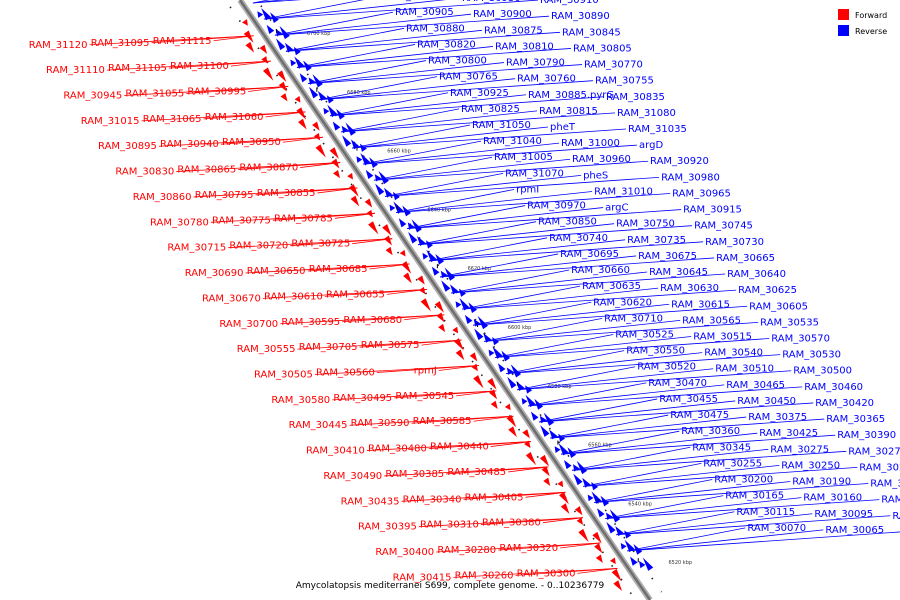 This screenshot has height=600, width=900. What do you see at coordinates (338, 269) in the screenshot?
I see `gene-label: RAM_30685` at bounding box center [338, 269].